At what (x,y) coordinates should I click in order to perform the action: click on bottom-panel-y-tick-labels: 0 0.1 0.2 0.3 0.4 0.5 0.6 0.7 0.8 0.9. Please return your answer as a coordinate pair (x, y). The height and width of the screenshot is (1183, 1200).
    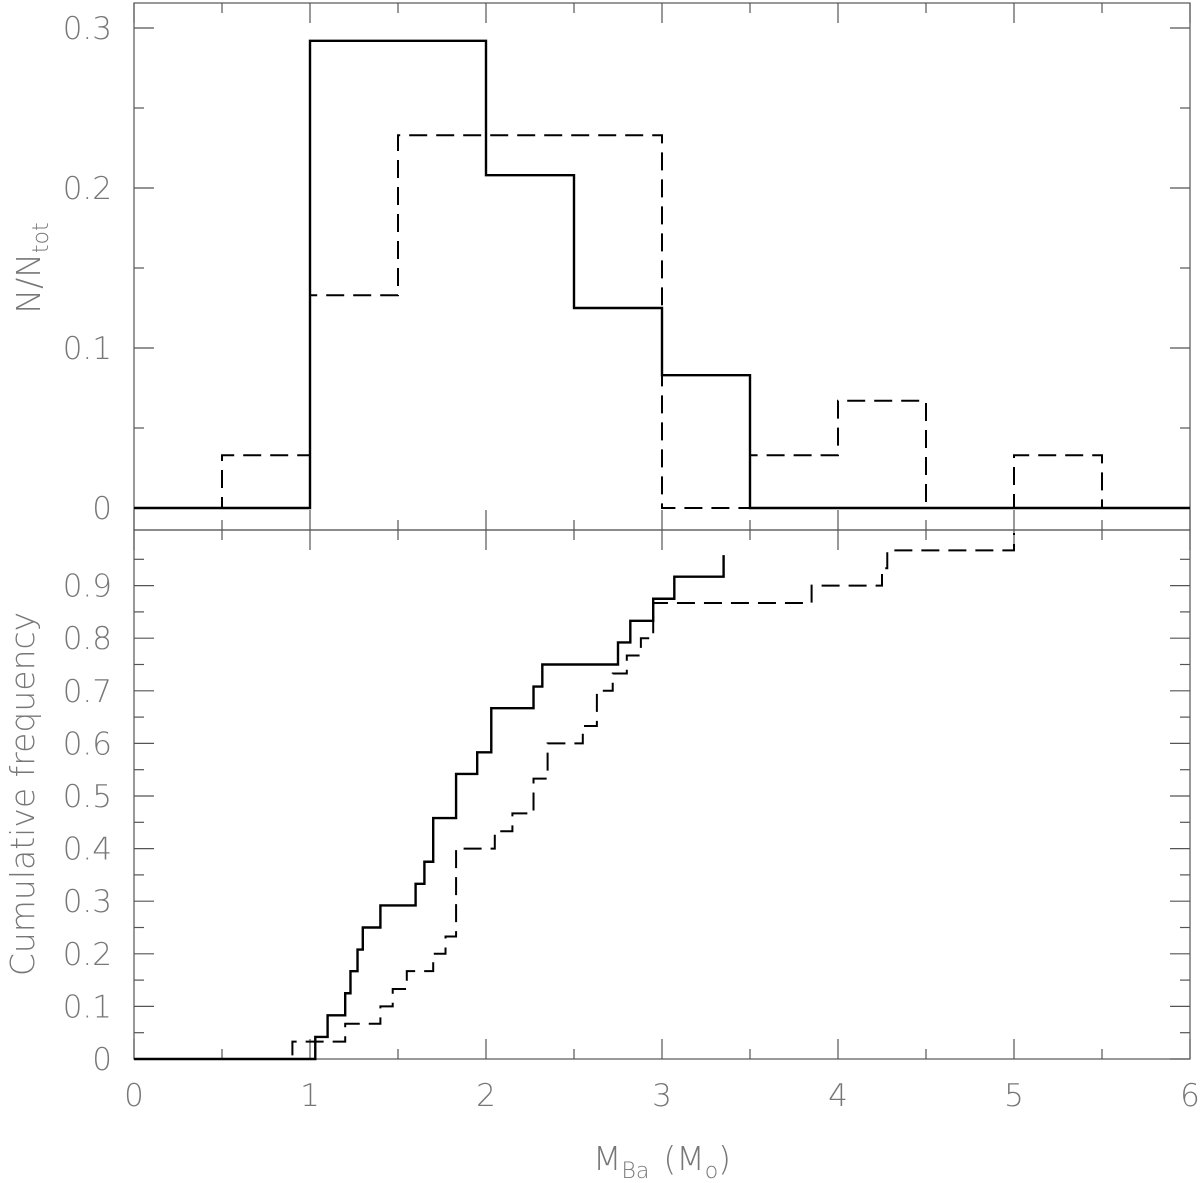
    Looking at the image, I should click on (87, 823).